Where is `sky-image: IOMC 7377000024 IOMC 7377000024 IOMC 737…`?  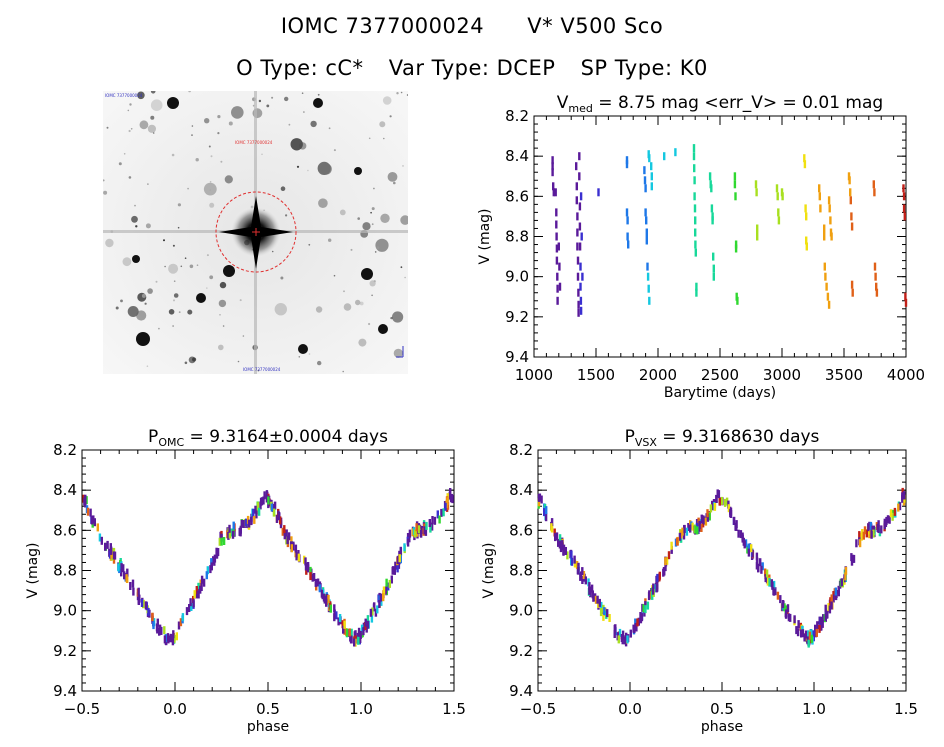 sky-image: IOMC 7377000024 IOMC 7377000024 IOMC 737… is located at coordinates (255, 232).